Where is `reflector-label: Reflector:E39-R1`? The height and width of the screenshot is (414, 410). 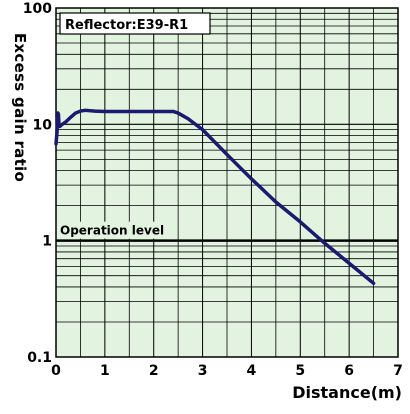
reflector-label: Reflector:E39-R1 is located at coordinates (126, 25).